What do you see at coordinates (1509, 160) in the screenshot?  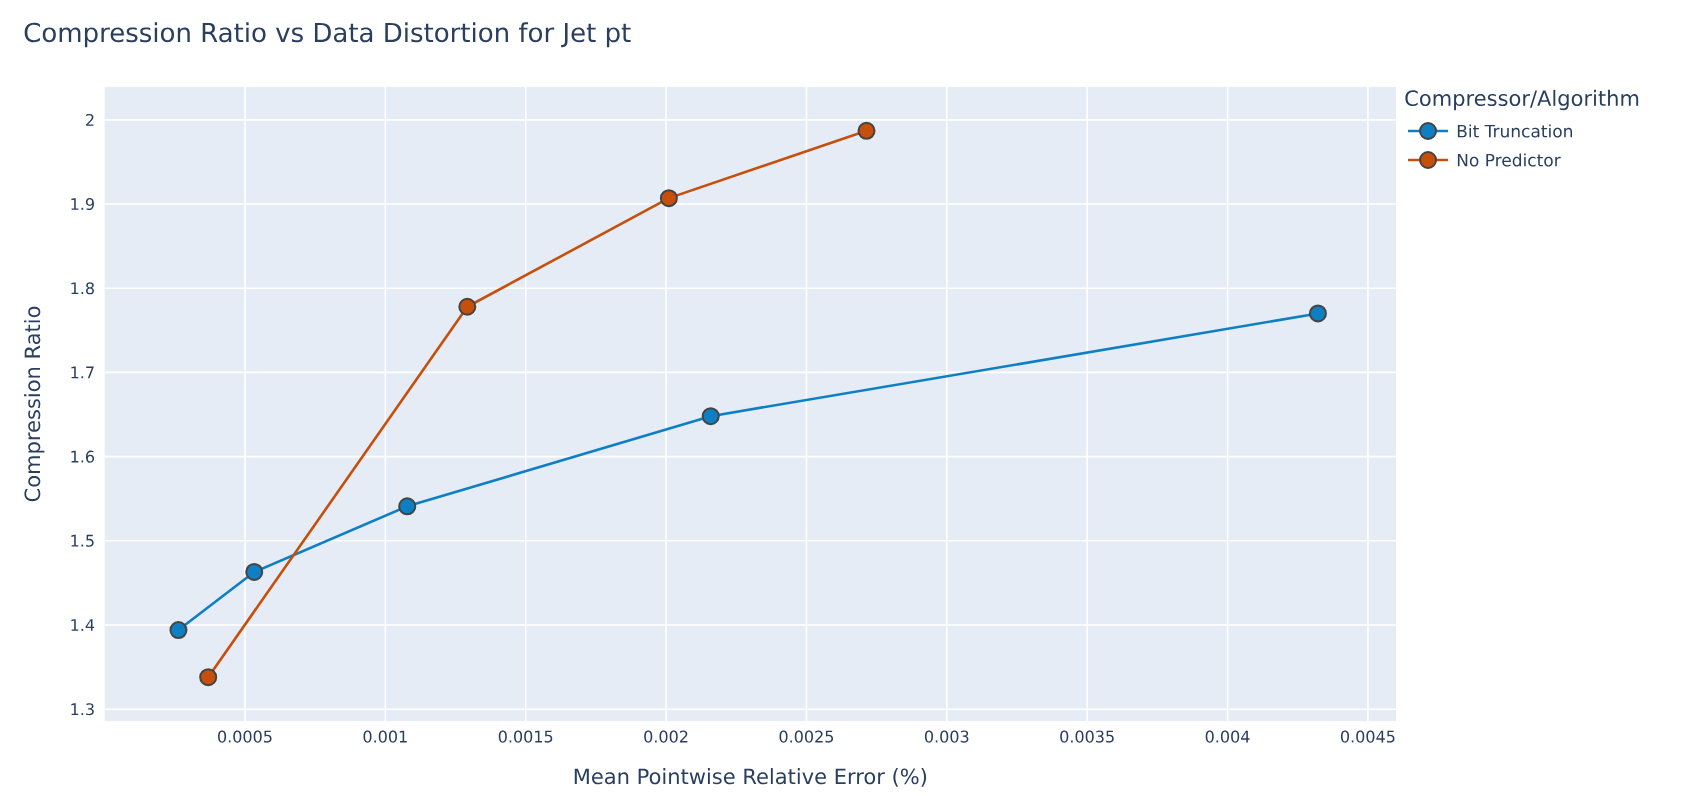 I see `legend-label: No Predictor` at bounding box center [1509, 160].